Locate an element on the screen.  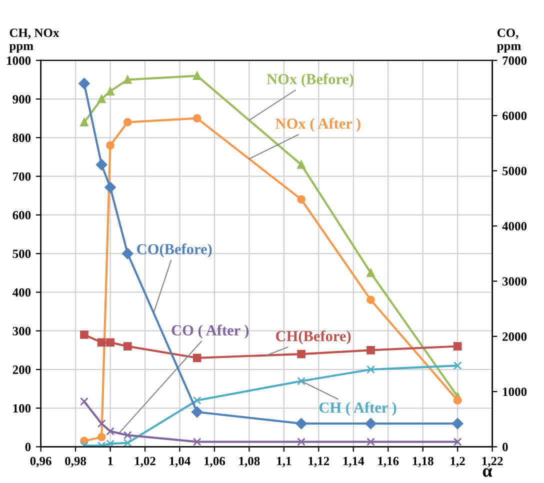
x-tick-label: 1,1 is located at coordinates (284, 462).